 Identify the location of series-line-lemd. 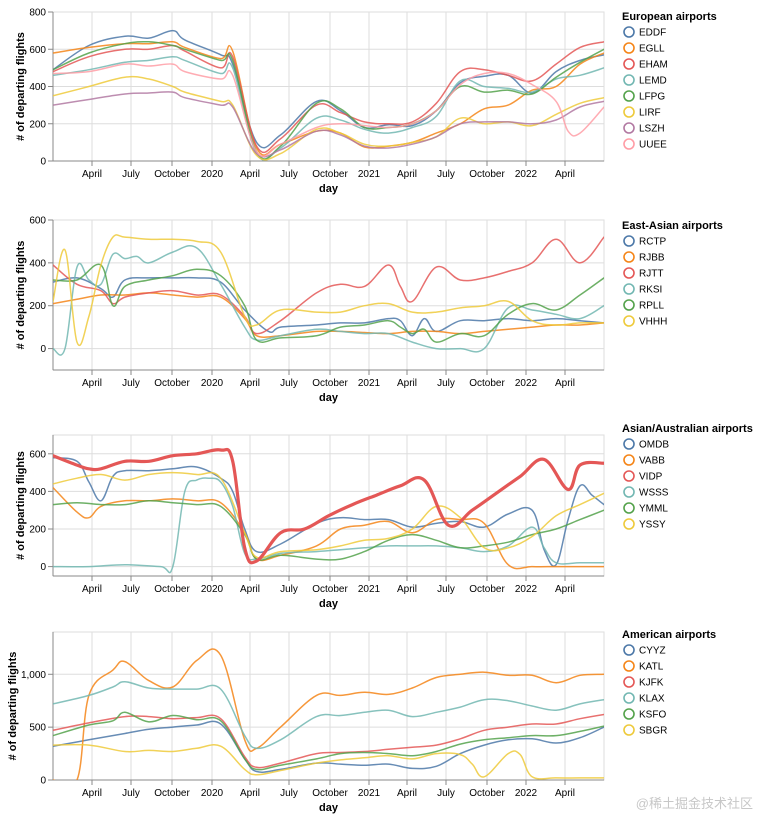
(328, 108).